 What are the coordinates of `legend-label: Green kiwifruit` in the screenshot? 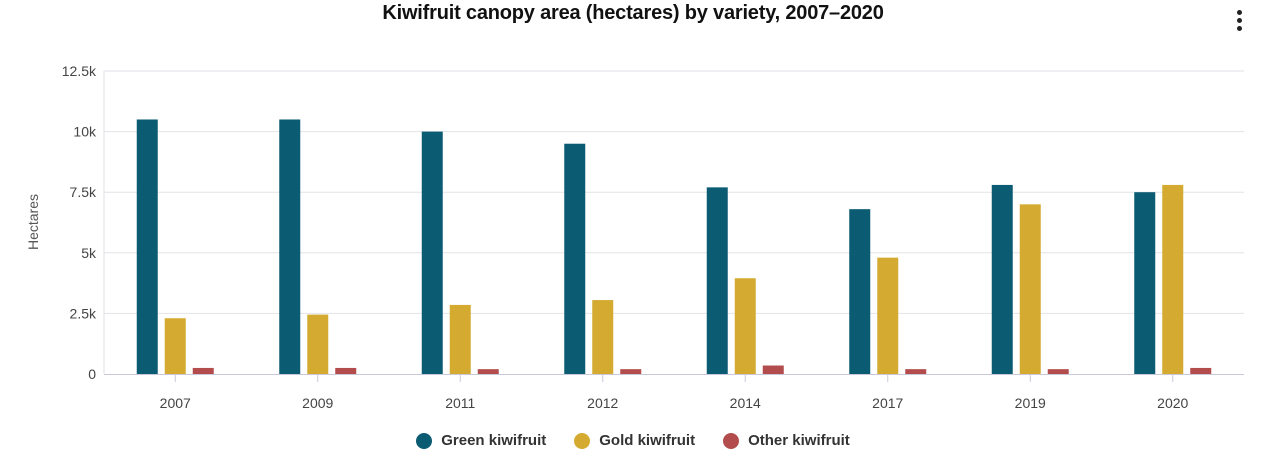 It's located at (494, 440).